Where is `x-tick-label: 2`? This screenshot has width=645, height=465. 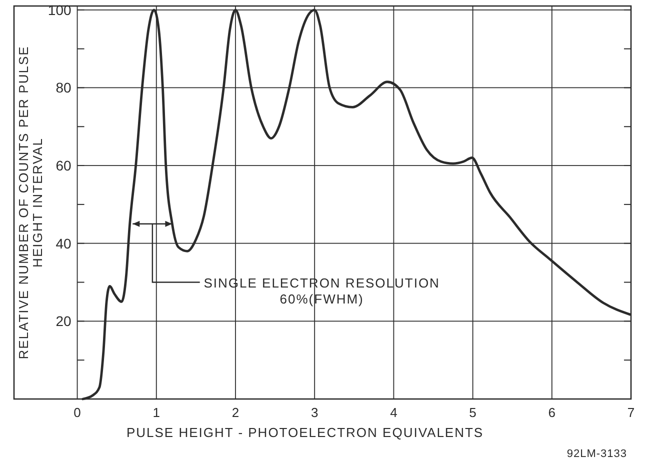 x-tick-label: 2 is located at coordinates (236, 412).